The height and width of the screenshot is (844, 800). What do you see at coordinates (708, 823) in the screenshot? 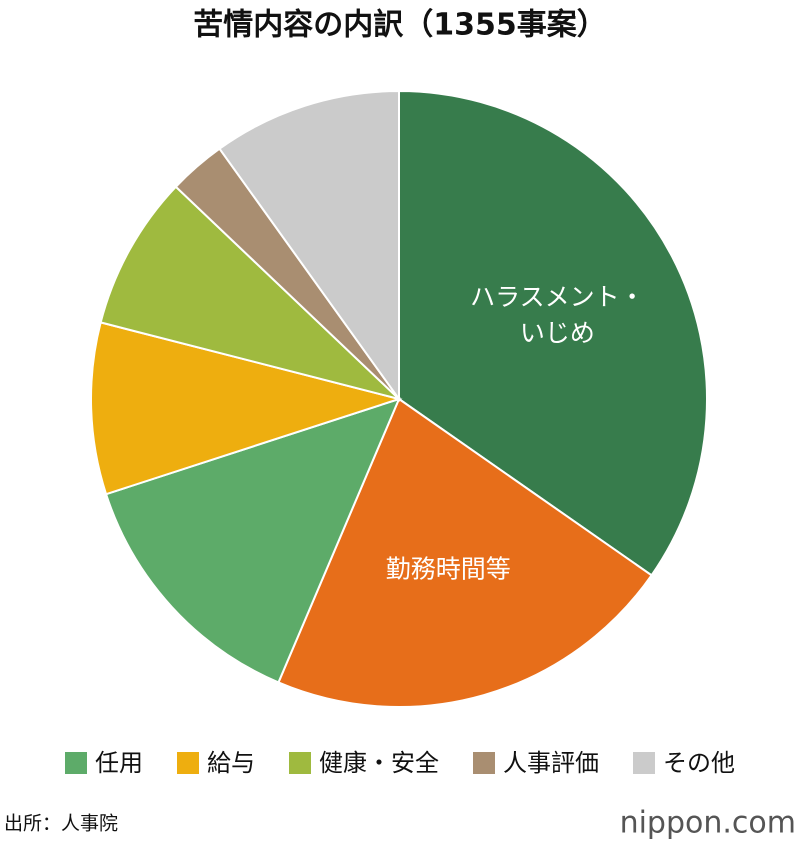
I see `logo: nippon.com` at bounding box center [708, 823].